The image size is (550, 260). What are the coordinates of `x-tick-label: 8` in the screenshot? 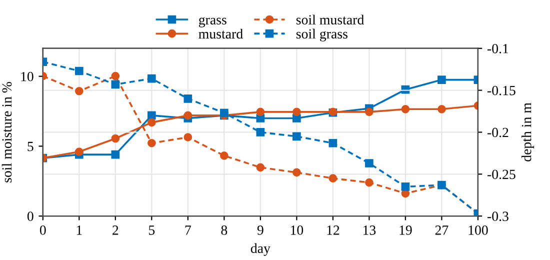 It's located at (224, 230).